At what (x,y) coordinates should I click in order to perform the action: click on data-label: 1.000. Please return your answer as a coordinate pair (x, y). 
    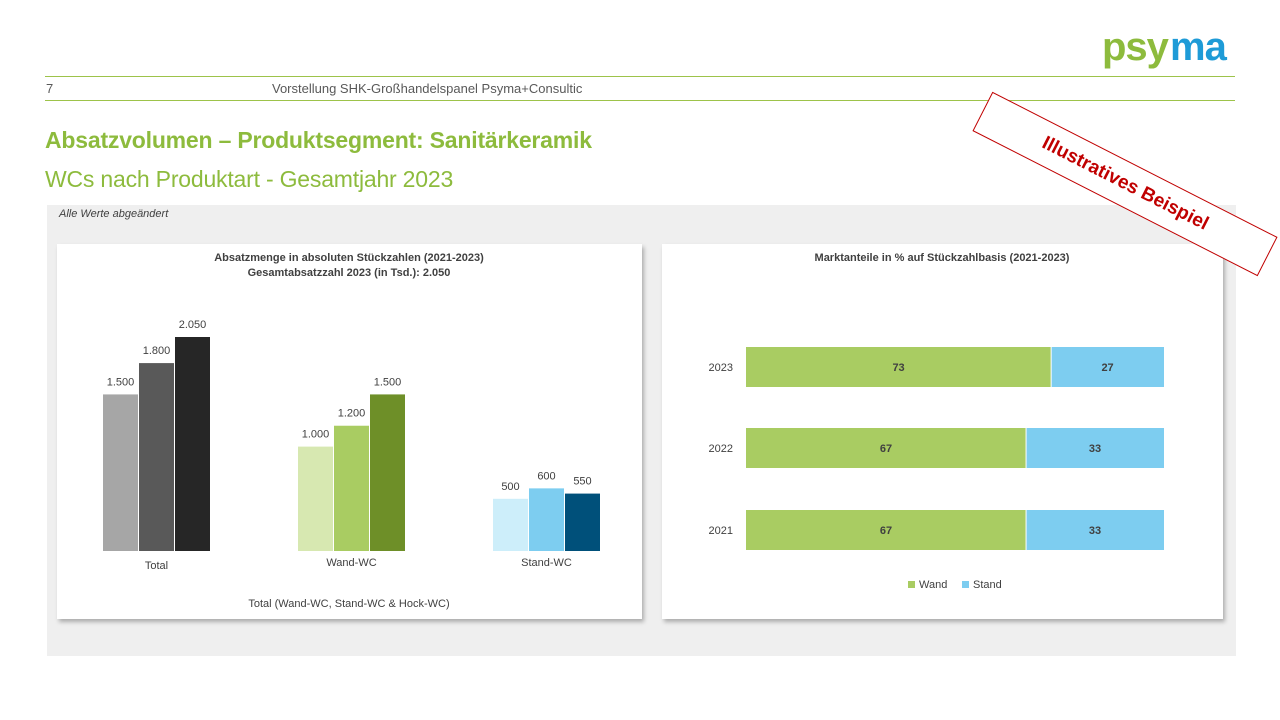
    Looking at the image, I should click on (316, 435).